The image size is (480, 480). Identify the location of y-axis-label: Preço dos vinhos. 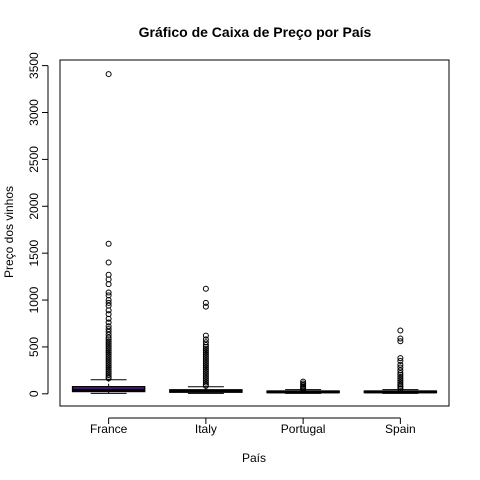
(9, 232).